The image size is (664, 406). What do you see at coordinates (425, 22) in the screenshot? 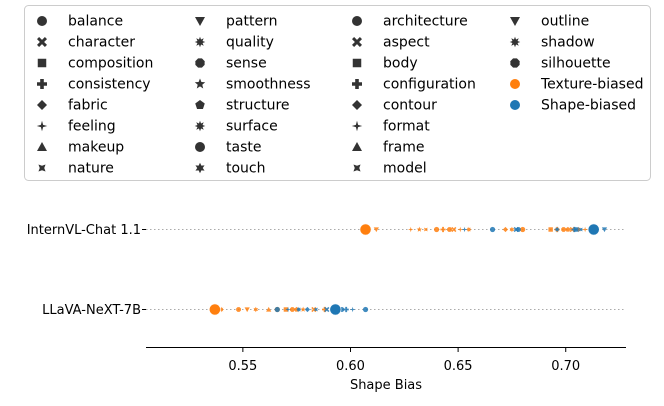
I see `legend-label-architecture: architecture` at bounding box center [425, 22].